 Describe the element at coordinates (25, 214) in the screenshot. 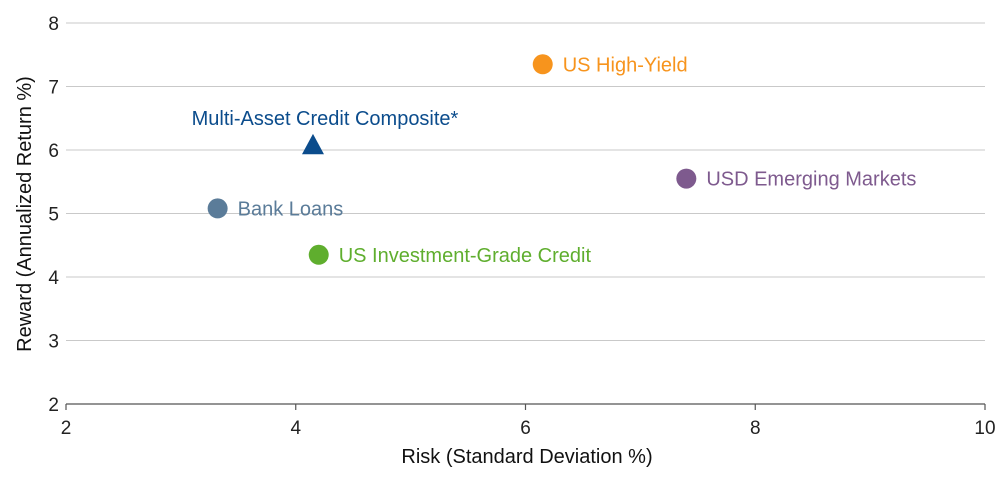

I see `y-axis-title: Reward (Annualized Return %)` at that location.